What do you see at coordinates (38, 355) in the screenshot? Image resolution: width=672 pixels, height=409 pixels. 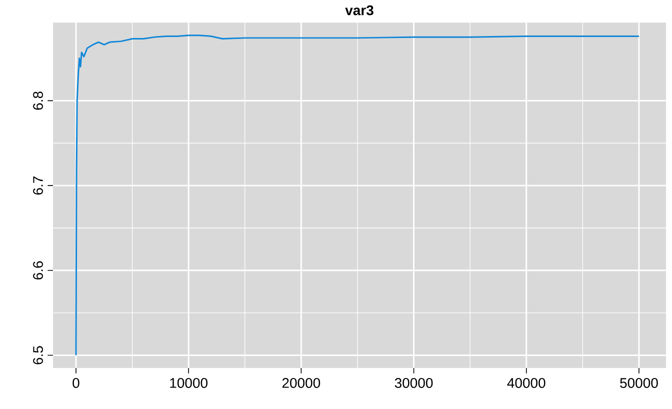 I see `y-tick-label: 6.5` at bounding box center [38, 355].